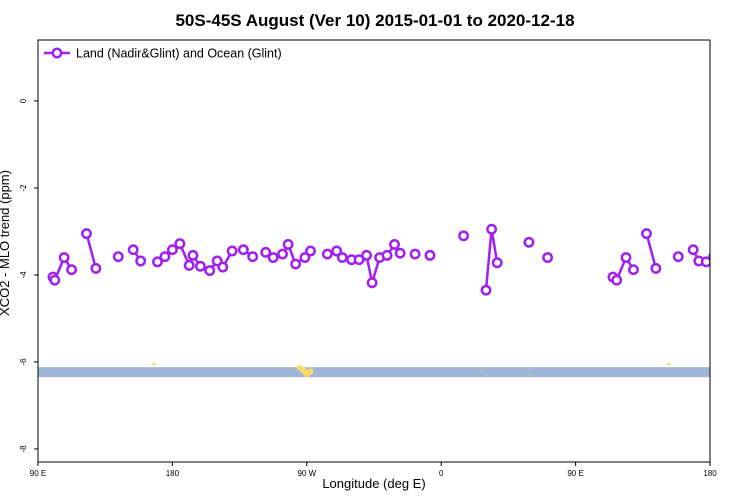 This screenshot has width=750, height=500. Describe the element at coordinates (23, 362) in the screenshot. I see `y-tick-label: -6` at that location.